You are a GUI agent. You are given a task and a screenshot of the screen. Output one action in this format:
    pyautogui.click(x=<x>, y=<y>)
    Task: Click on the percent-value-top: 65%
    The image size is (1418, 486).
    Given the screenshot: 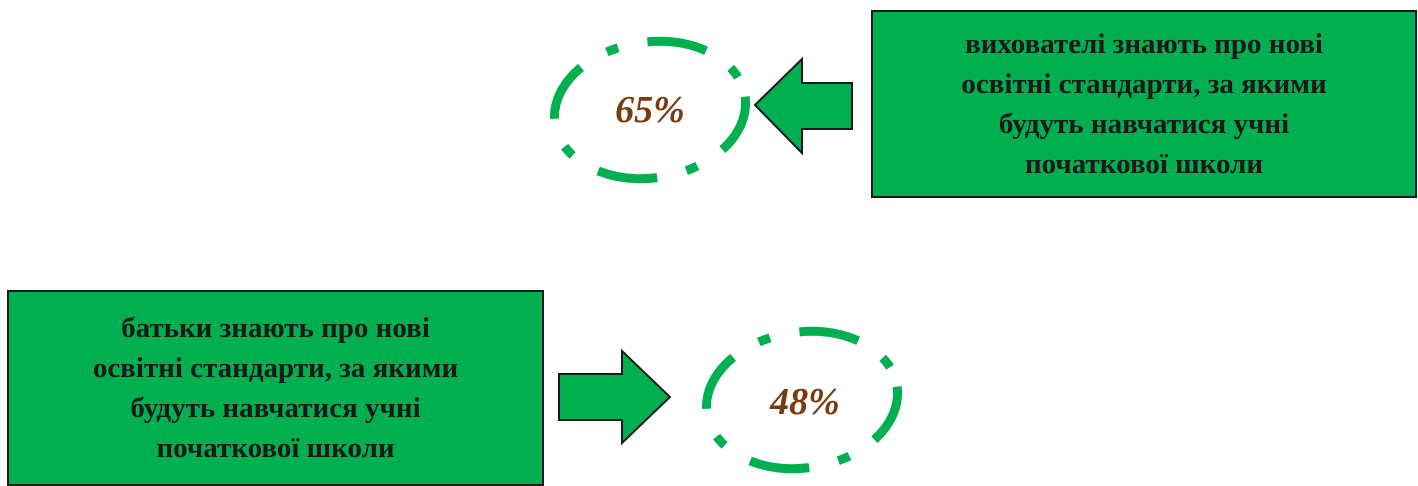 What is the action you would take?
    pyautogui.click(x=650, y=110)
    